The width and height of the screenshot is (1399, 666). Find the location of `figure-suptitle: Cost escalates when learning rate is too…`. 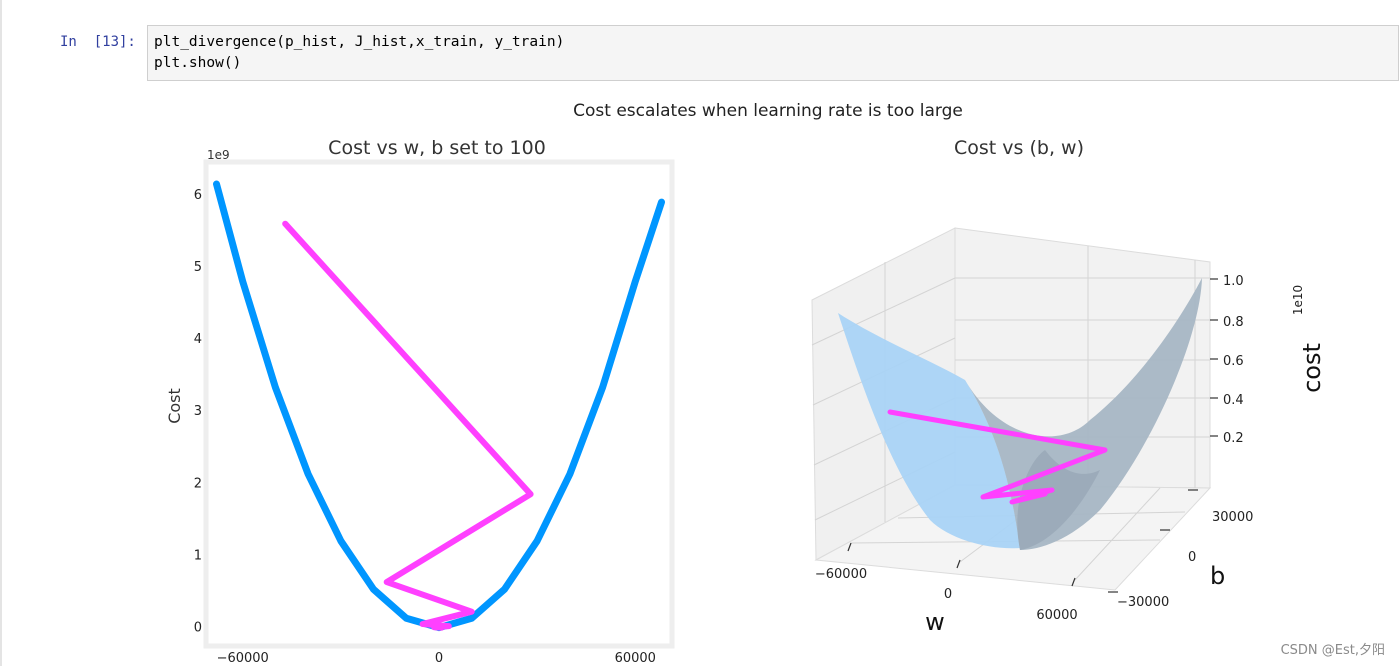

figure-suptitle: Cost escalates when learning rate is too… is located at coordinates (768, 111).